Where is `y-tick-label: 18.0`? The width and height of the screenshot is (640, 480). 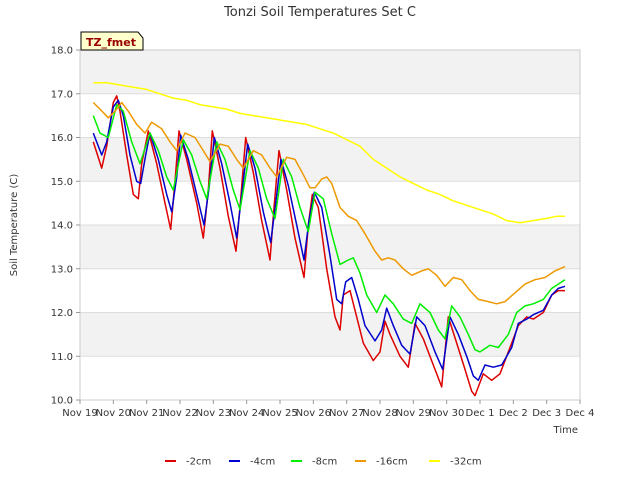
y-tick-label: 18.0 is located at coordinates (62, 51).